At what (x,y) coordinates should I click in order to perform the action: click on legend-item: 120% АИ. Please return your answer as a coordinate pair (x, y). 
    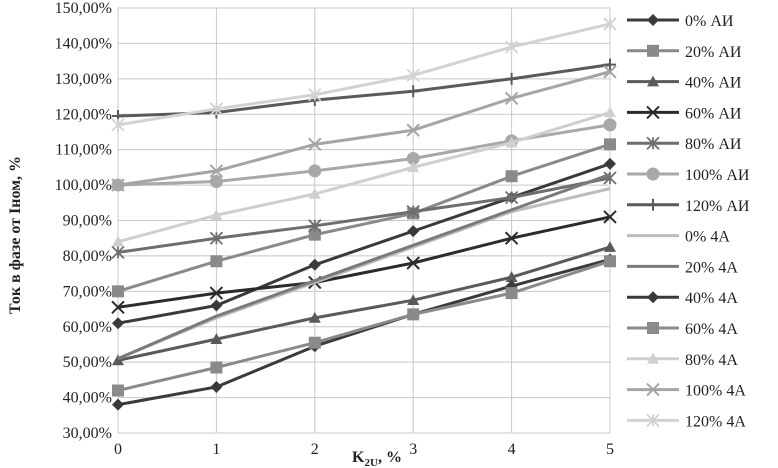
    Looking at the image, I should click on (688, 206).